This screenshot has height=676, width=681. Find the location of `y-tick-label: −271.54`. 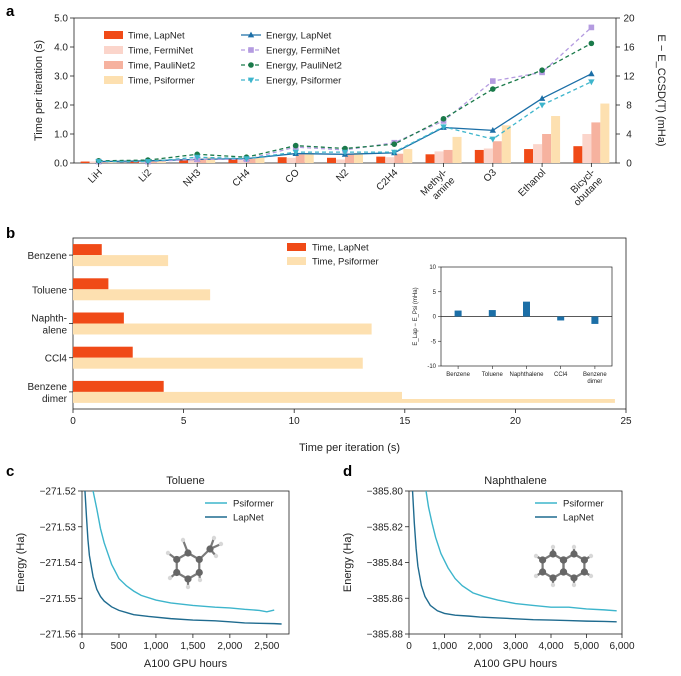

y-tick-label: −271.54 is located at coordinates (58, 563).